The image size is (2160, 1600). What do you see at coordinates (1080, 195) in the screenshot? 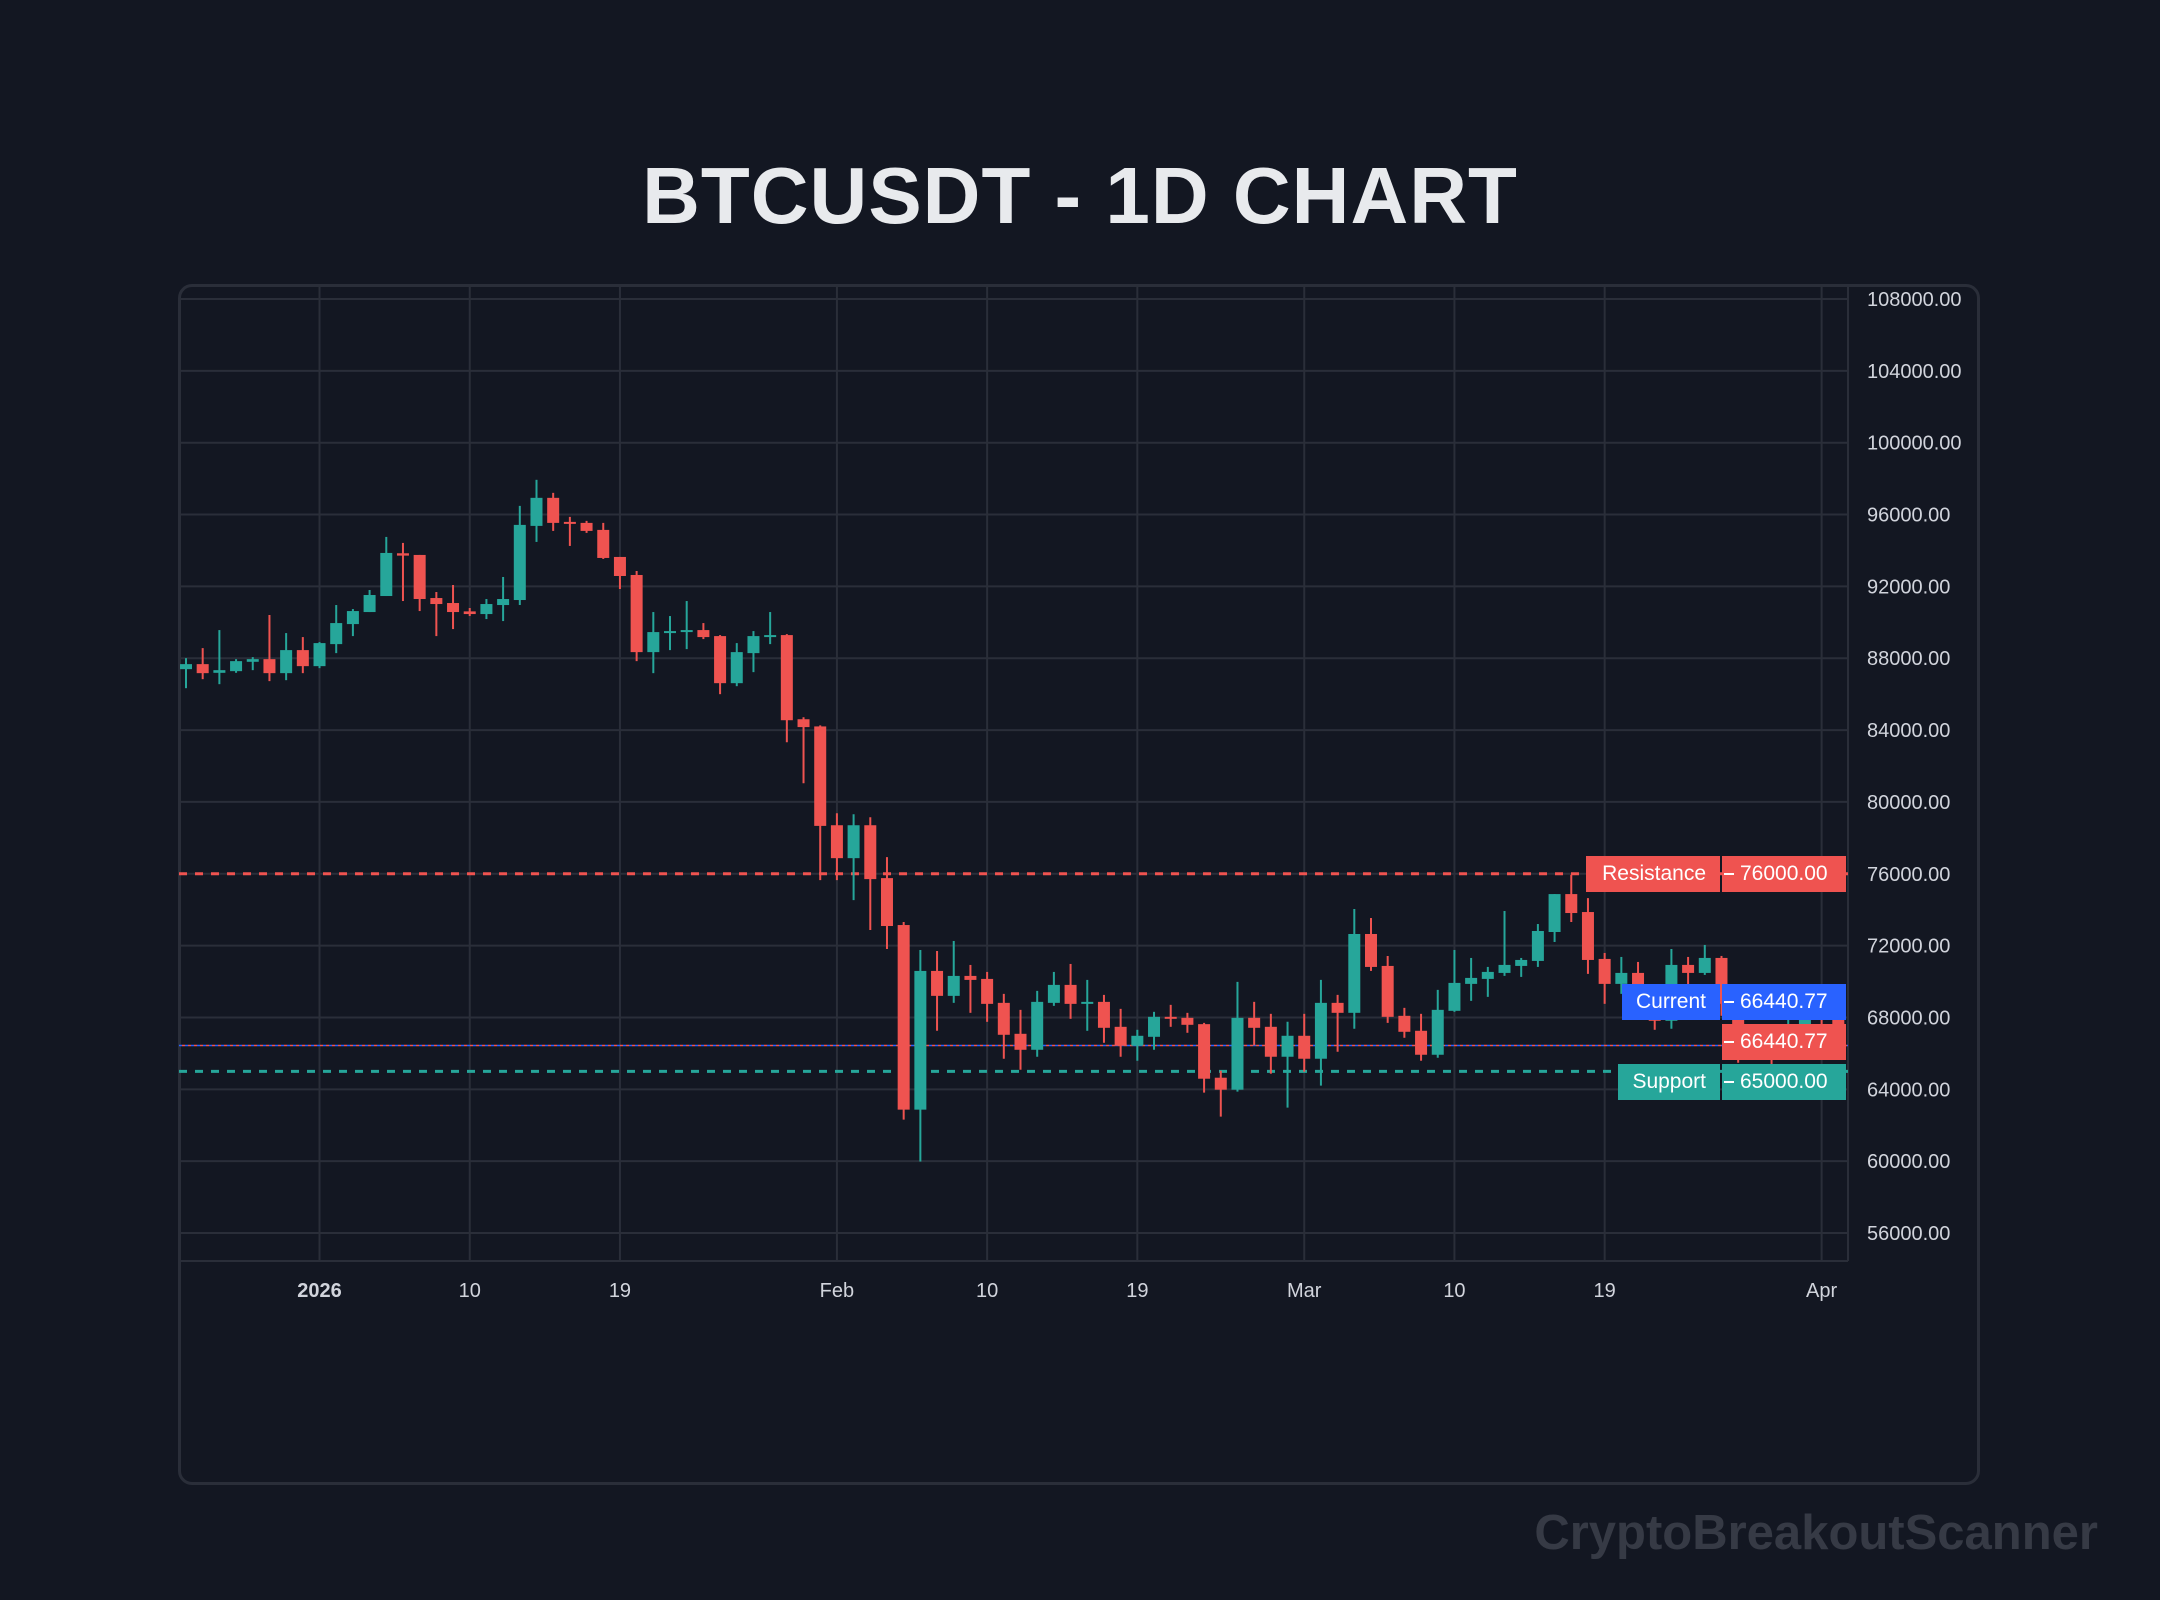
I see `chart-title: BTCUSDT - 1D CHART` at bounding box center [1080, 195].